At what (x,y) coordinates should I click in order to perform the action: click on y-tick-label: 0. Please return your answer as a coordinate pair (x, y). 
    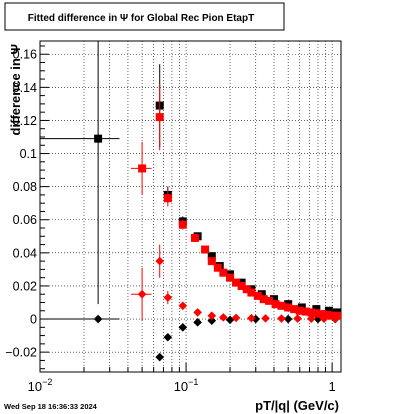
    Looking at the image, I should click on (33, 320).